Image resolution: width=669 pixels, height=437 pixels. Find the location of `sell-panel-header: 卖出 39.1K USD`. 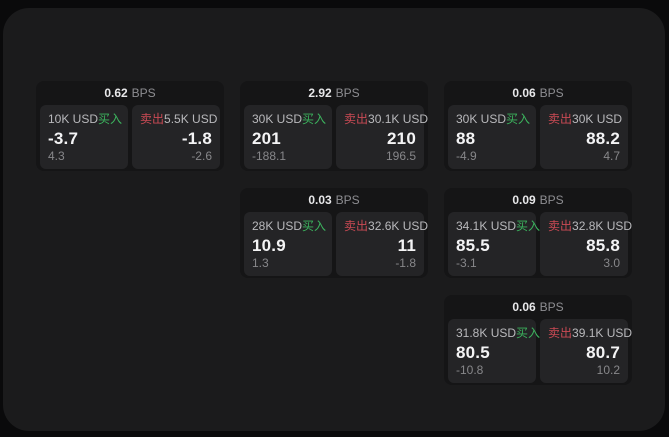

sell-panel-header: 卖出 39.1K USD is located at coordinates (590, 333).